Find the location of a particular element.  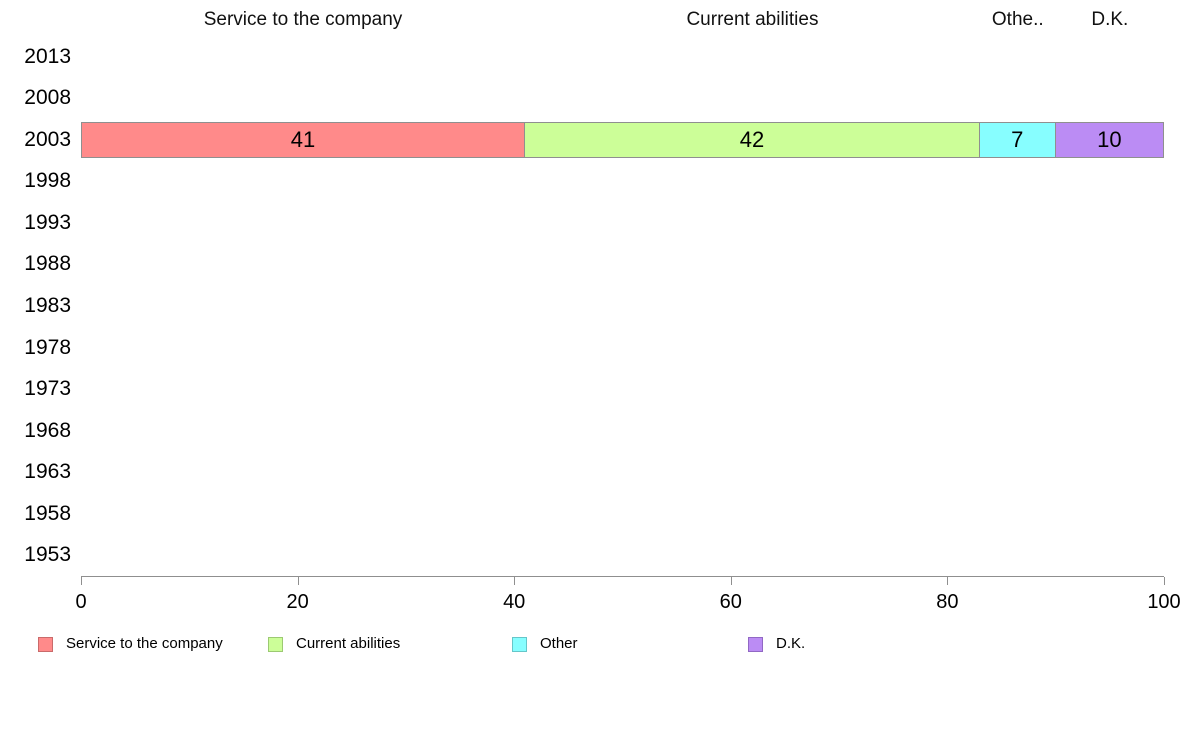

bar-segment: 42 is located at coordinates (752, 139).